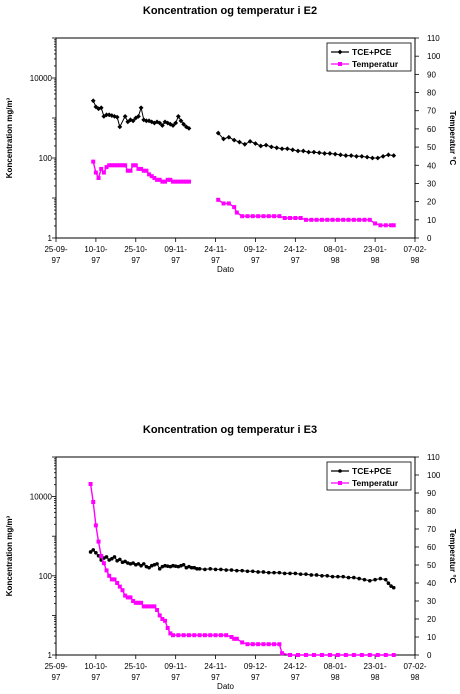 The width and height of the screenshot is (460, 694). What do you see at coordinates (452, 556) in the screenshot?
I see `y-right-axis-label: Temperatur °C` at bounding box center [452, 556].